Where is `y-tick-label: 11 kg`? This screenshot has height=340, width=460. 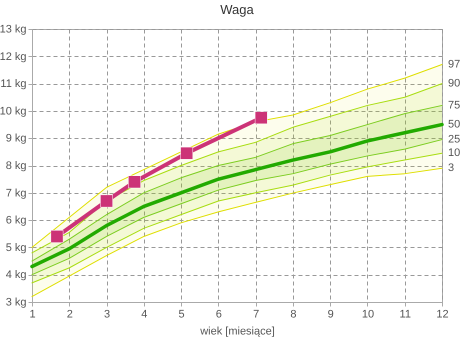 y-tick-label: 11 kg is located at coordinates (13, 84).